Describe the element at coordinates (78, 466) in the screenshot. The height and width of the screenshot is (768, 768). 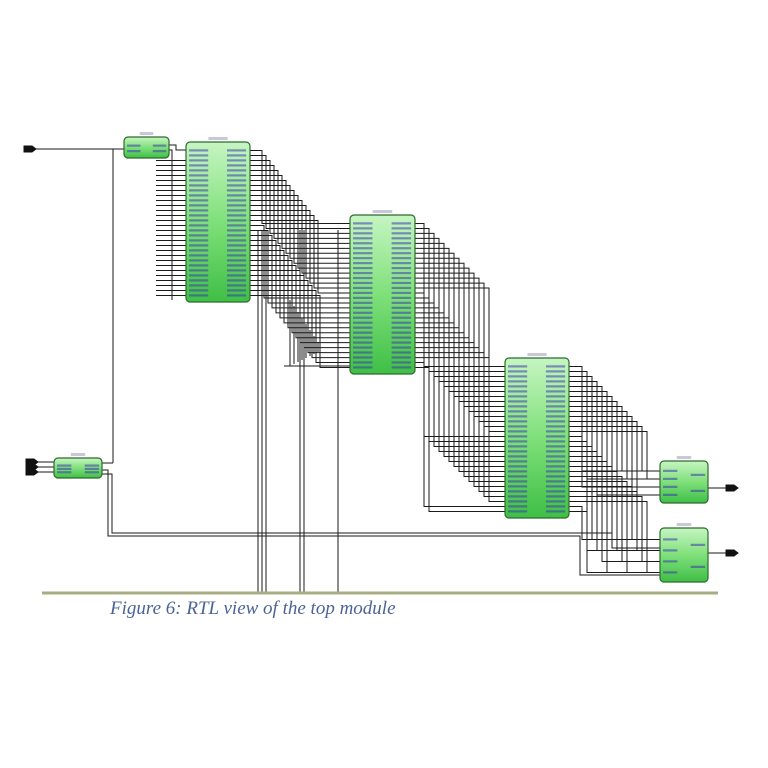
I see `ctrl-module-block` at that location.